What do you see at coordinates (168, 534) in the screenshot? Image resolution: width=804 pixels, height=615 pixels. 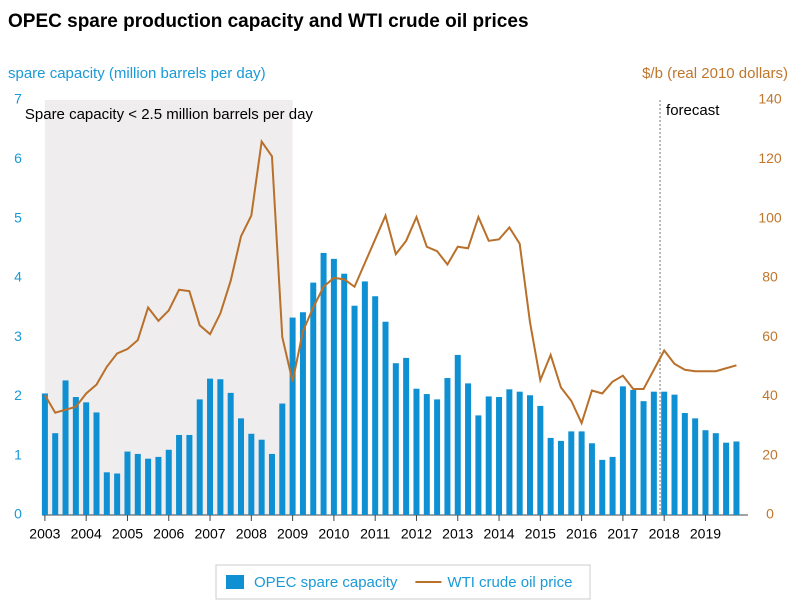 I see `x-tick-label: 2006` at bounding box center [168, 534].